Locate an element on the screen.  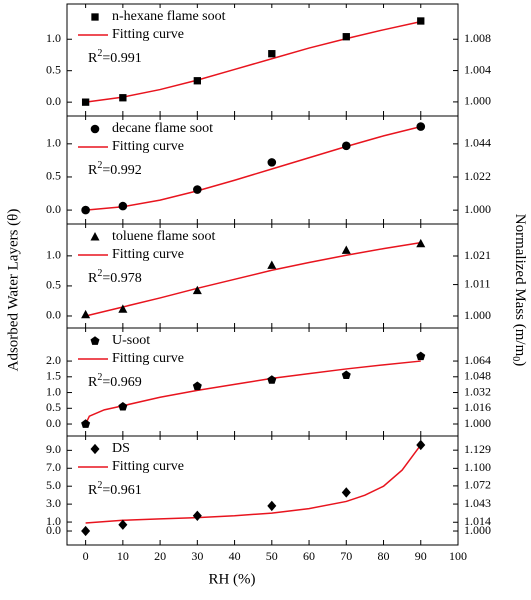
x-tick-label: 10 is located at coordinates (123, 556).